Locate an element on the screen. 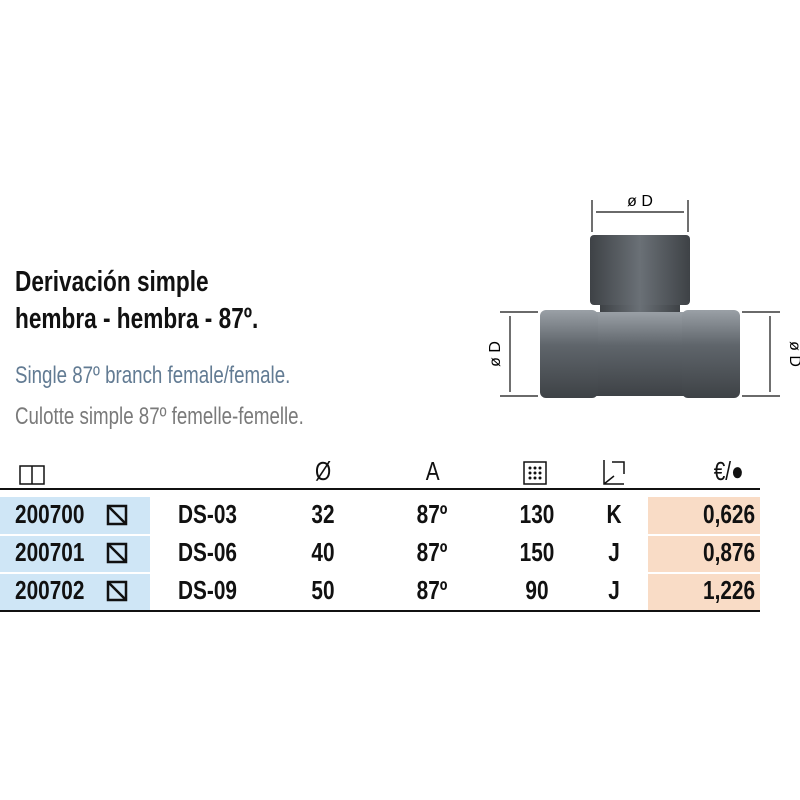 The height and width of the screenshot is (800, 800). table-cell: 1,226 is located at coordinates (728, 590).